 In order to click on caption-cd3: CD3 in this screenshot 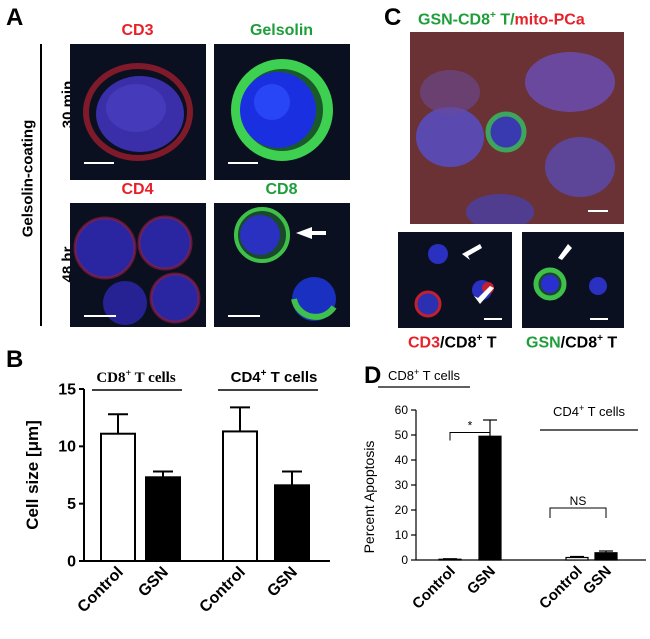, I will do `click(424, 343)`.